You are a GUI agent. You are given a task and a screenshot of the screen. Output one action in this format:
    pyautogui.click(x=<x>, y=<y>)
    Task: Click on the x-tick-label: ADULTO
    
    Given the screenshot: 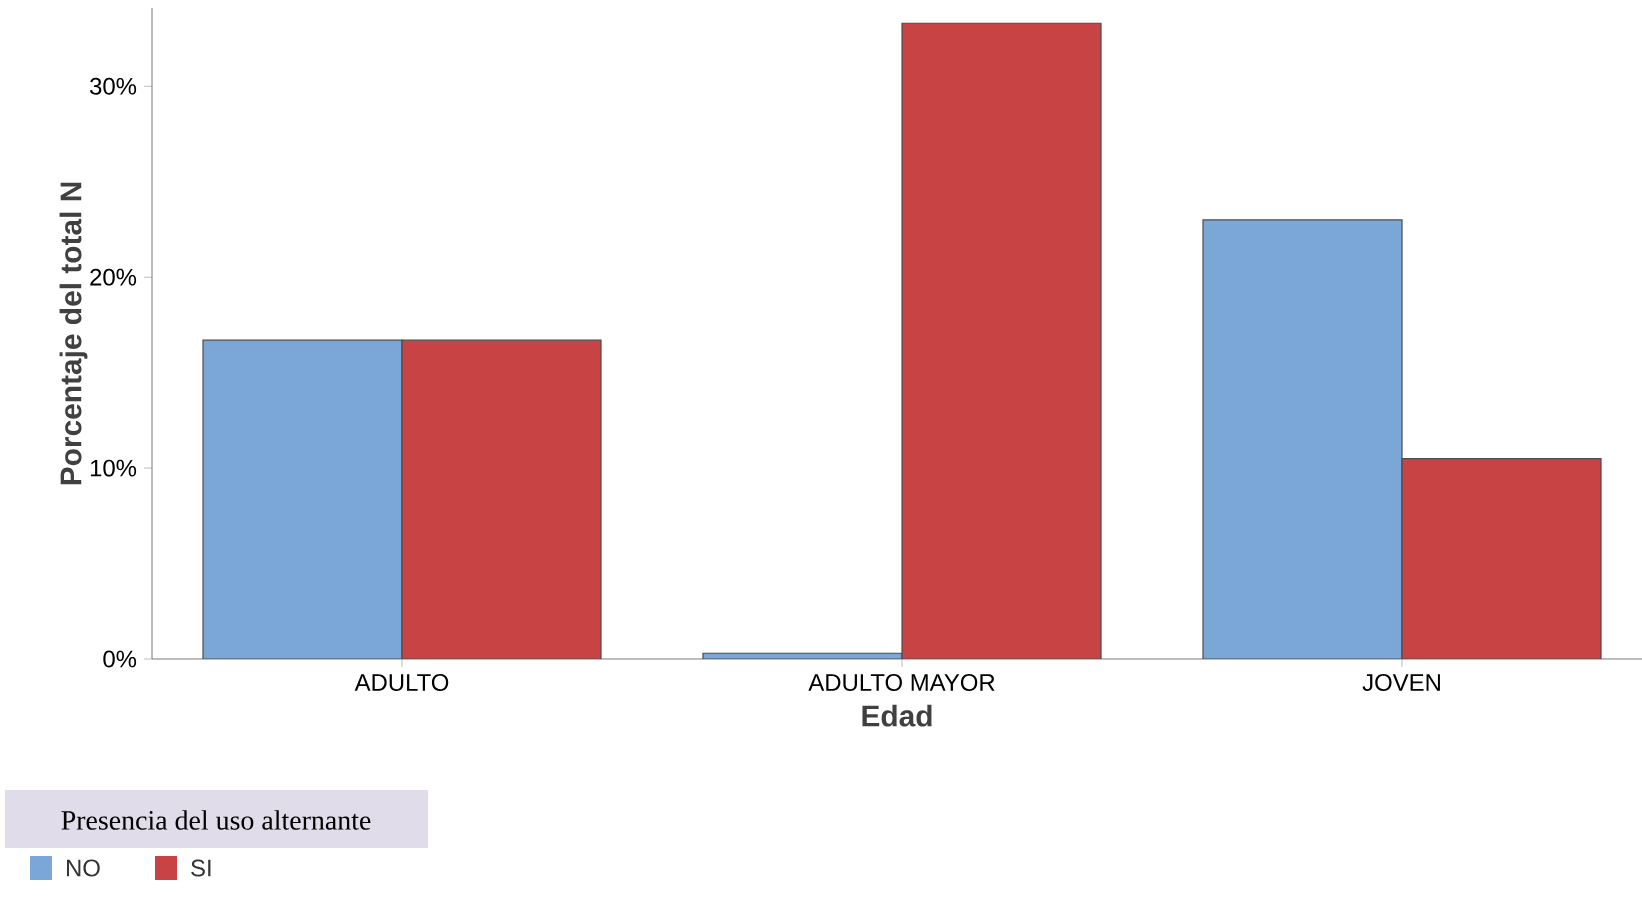 What is the action you would take?
    pyautogui.click(x=401, y=682)
    